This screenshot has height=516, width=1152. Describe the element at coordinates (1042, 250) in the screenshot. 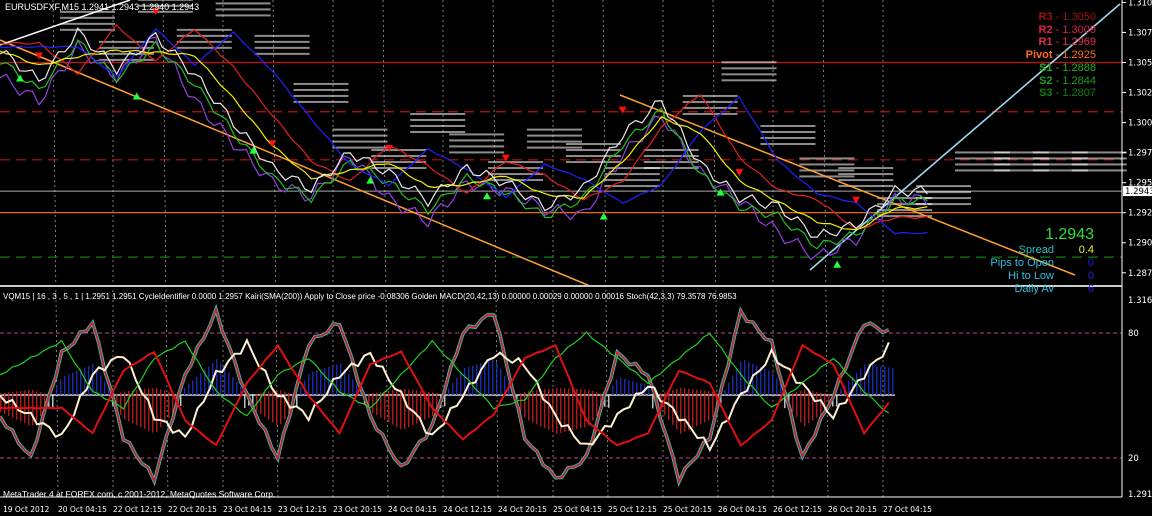

I see `info-row: Spread 0.4` at that location.